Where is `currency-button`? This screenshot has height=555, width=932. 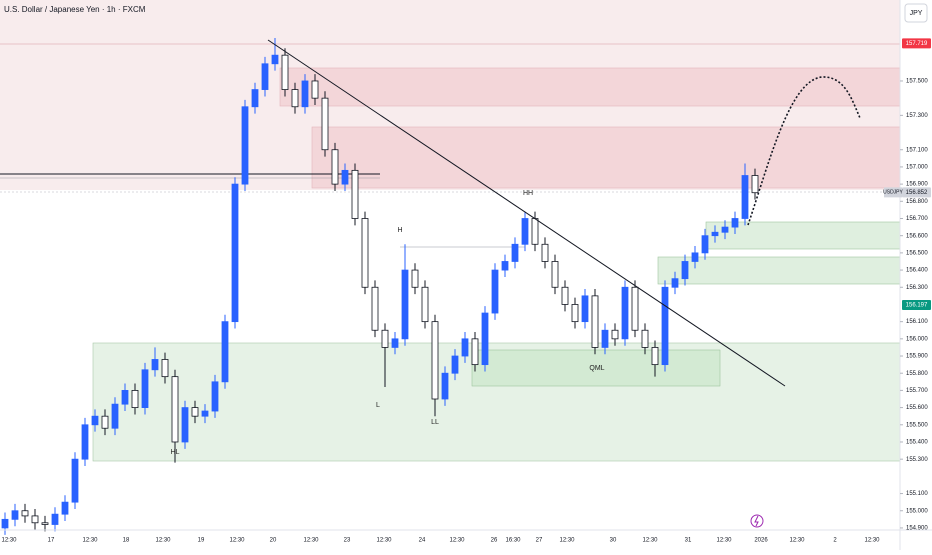
currency-button is located at coordinates (916, 13).